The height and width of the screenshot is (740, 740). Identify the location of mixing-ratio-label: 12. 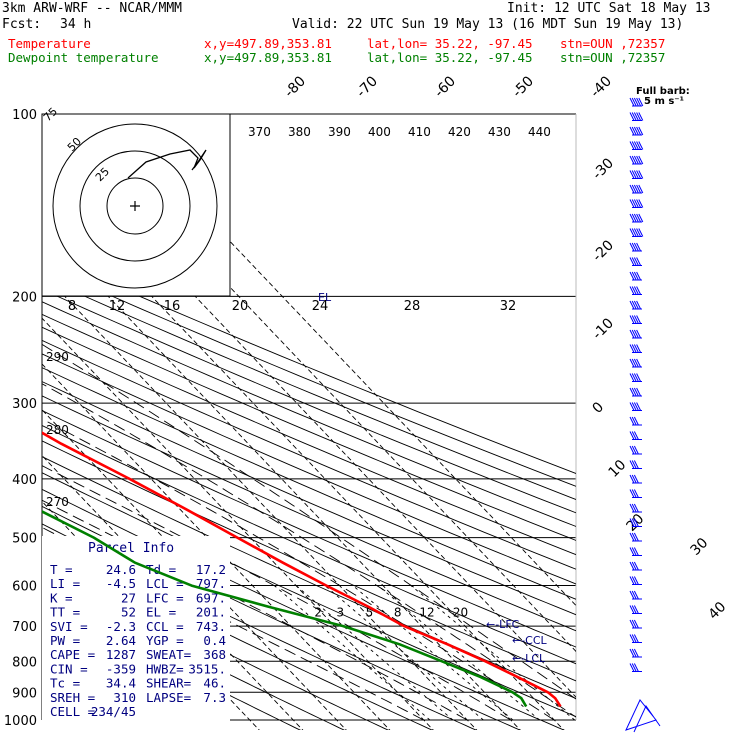
(426, 613).